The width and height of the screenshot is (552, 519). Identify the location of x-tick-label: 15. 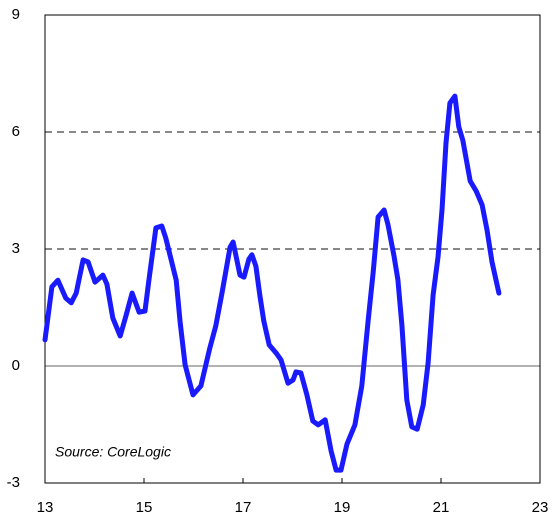
(144, 507).